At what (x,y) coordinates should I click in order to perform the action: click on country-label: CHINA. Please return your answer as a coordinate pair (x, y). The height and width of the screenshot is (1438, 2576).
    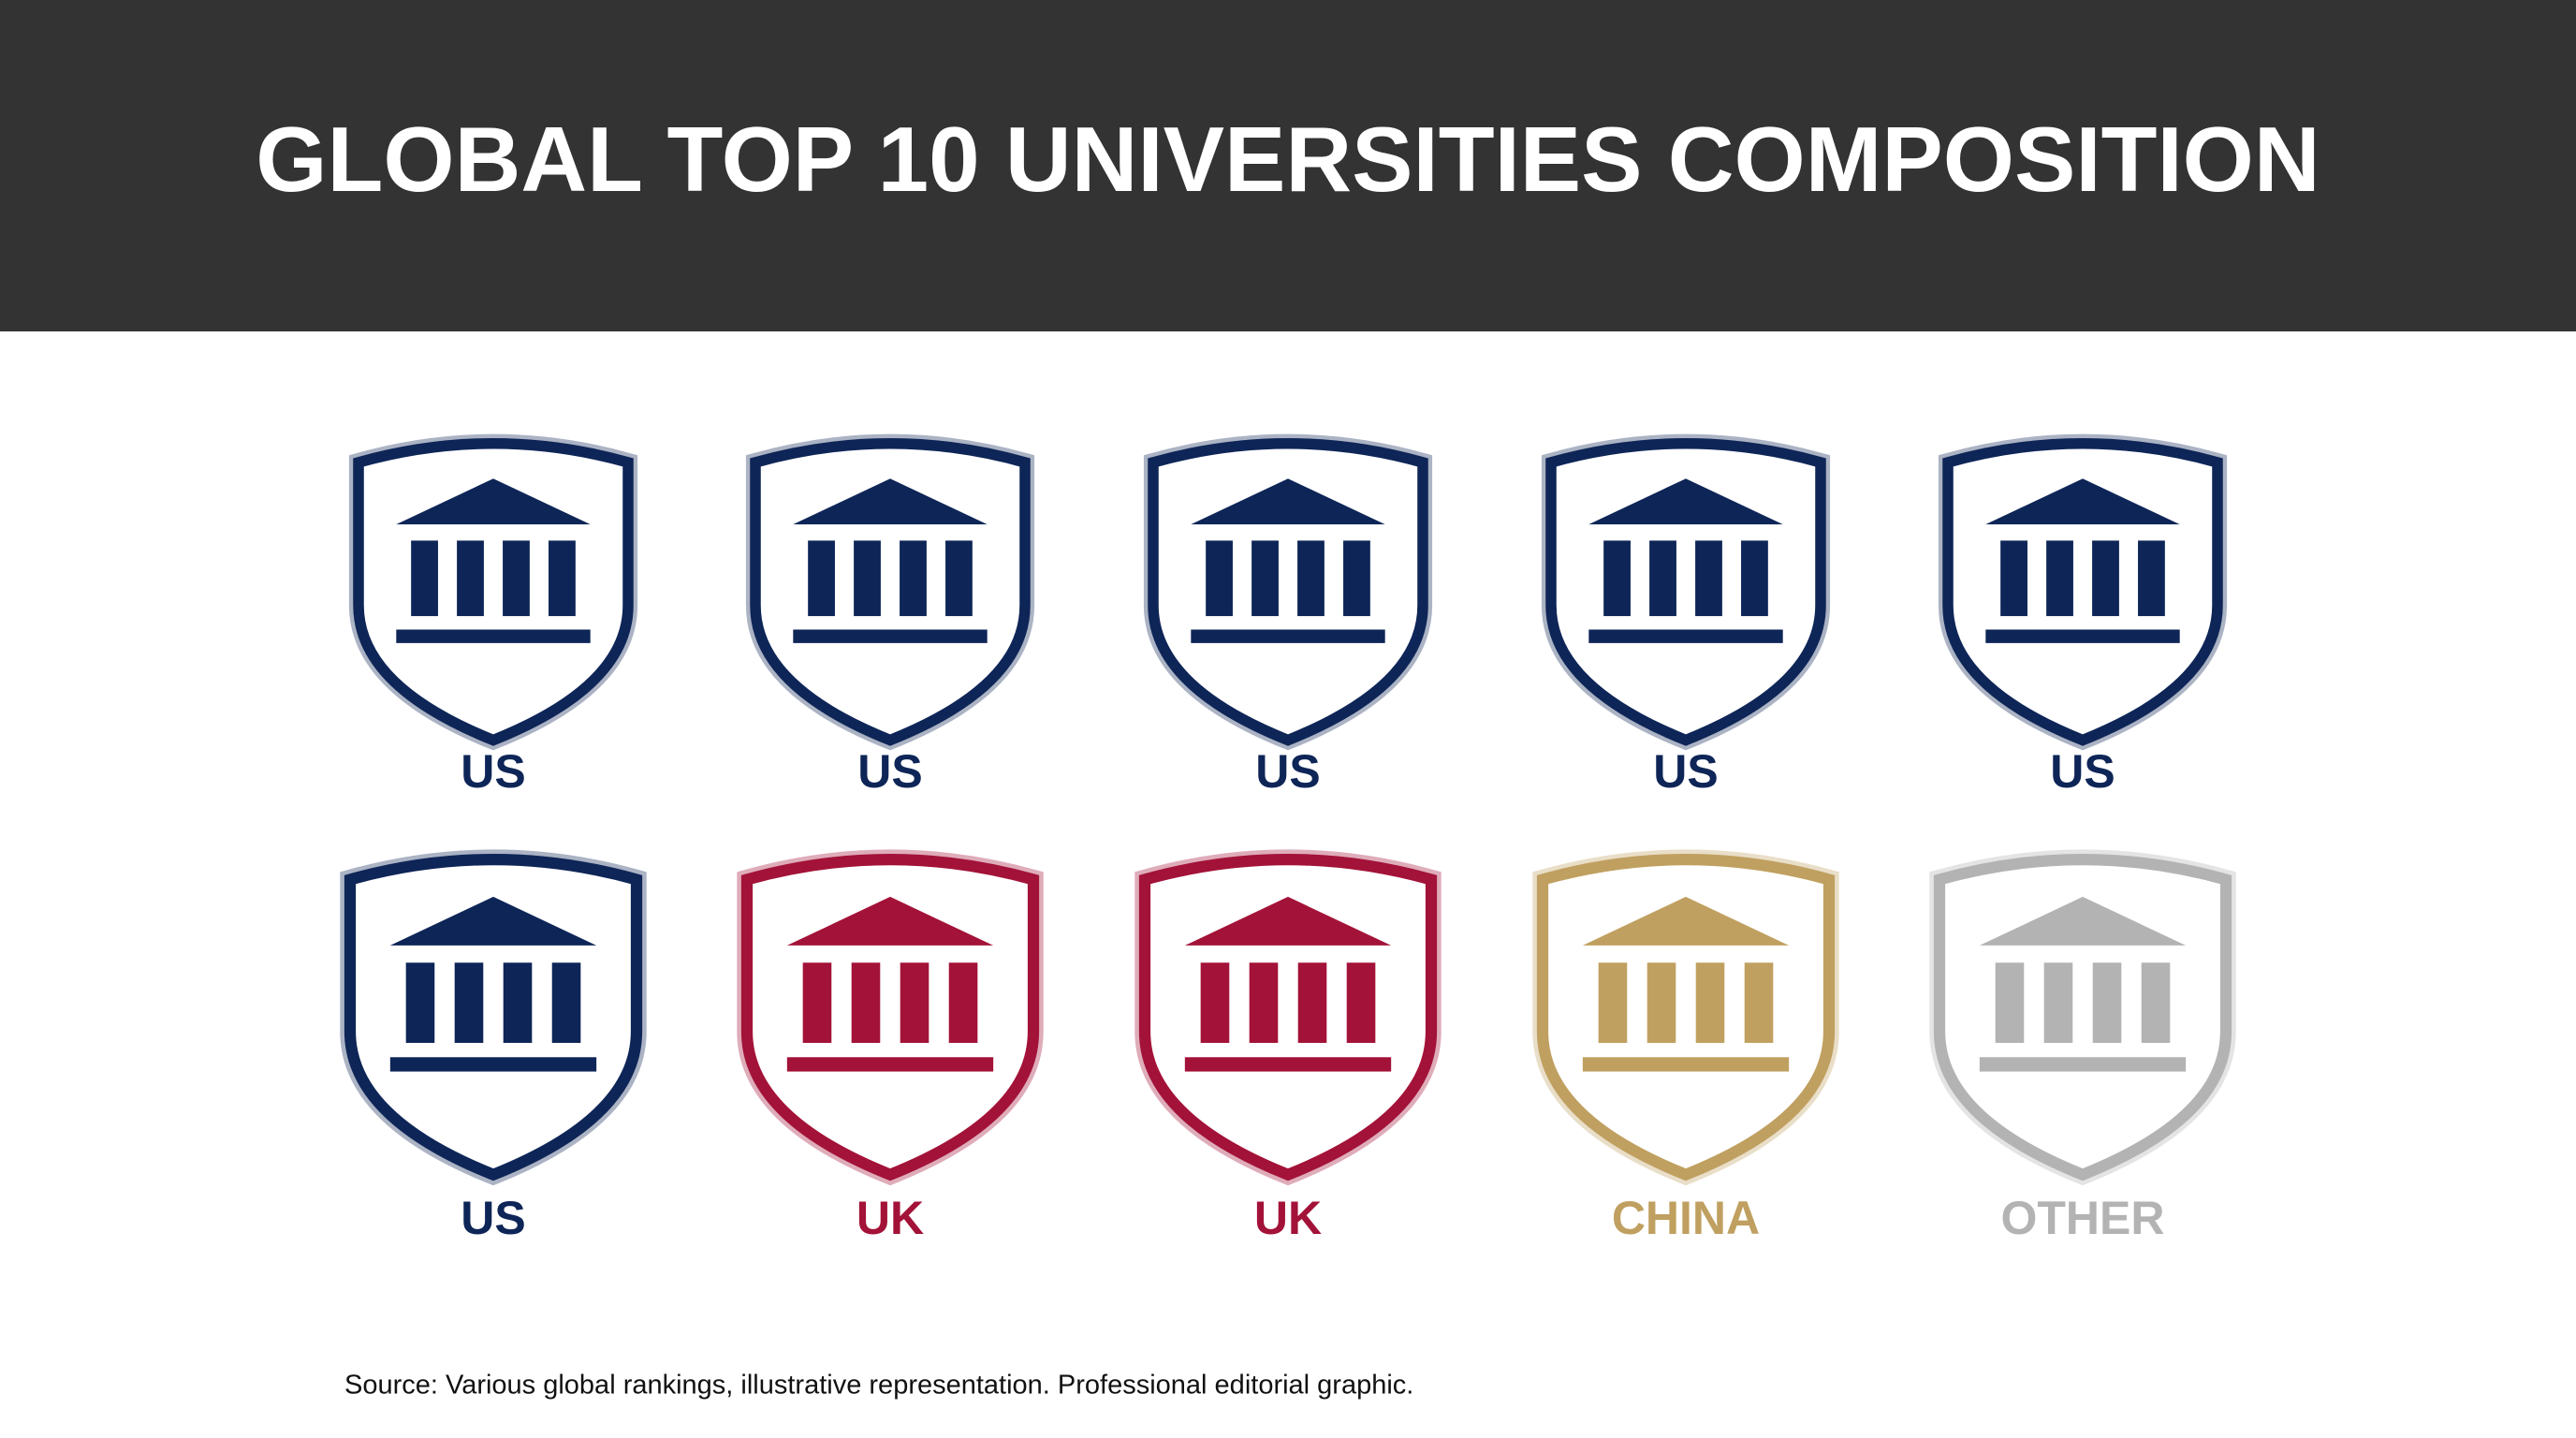
    Looking at the image, I should click on (1686, 1218).